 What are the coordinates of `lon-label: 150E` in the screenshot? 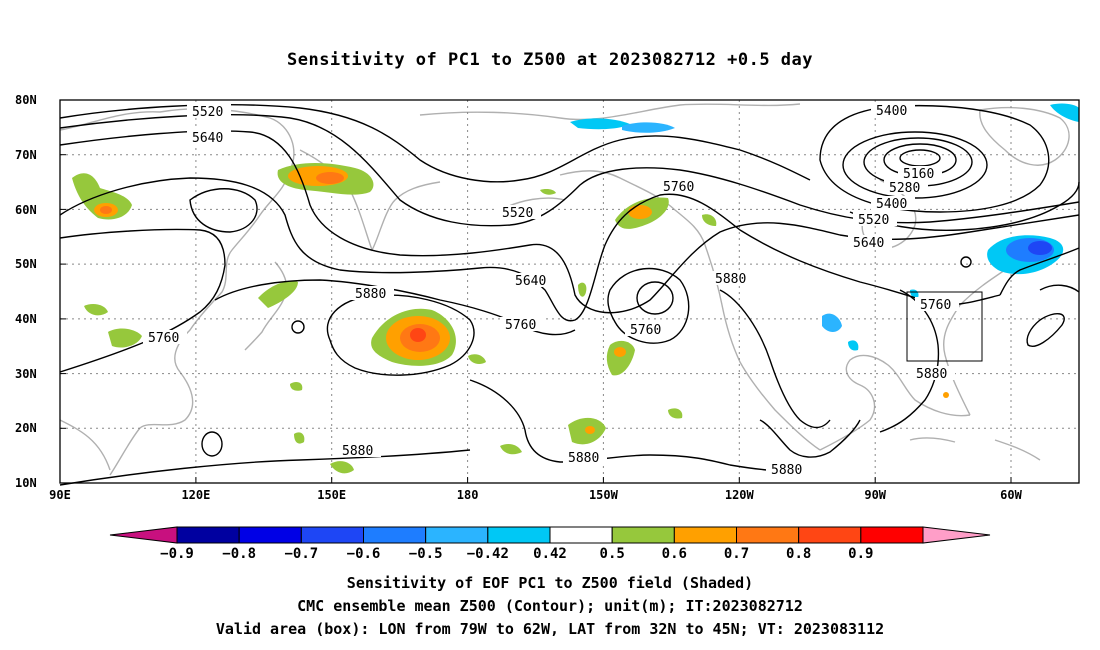 It's located at (331, 495).